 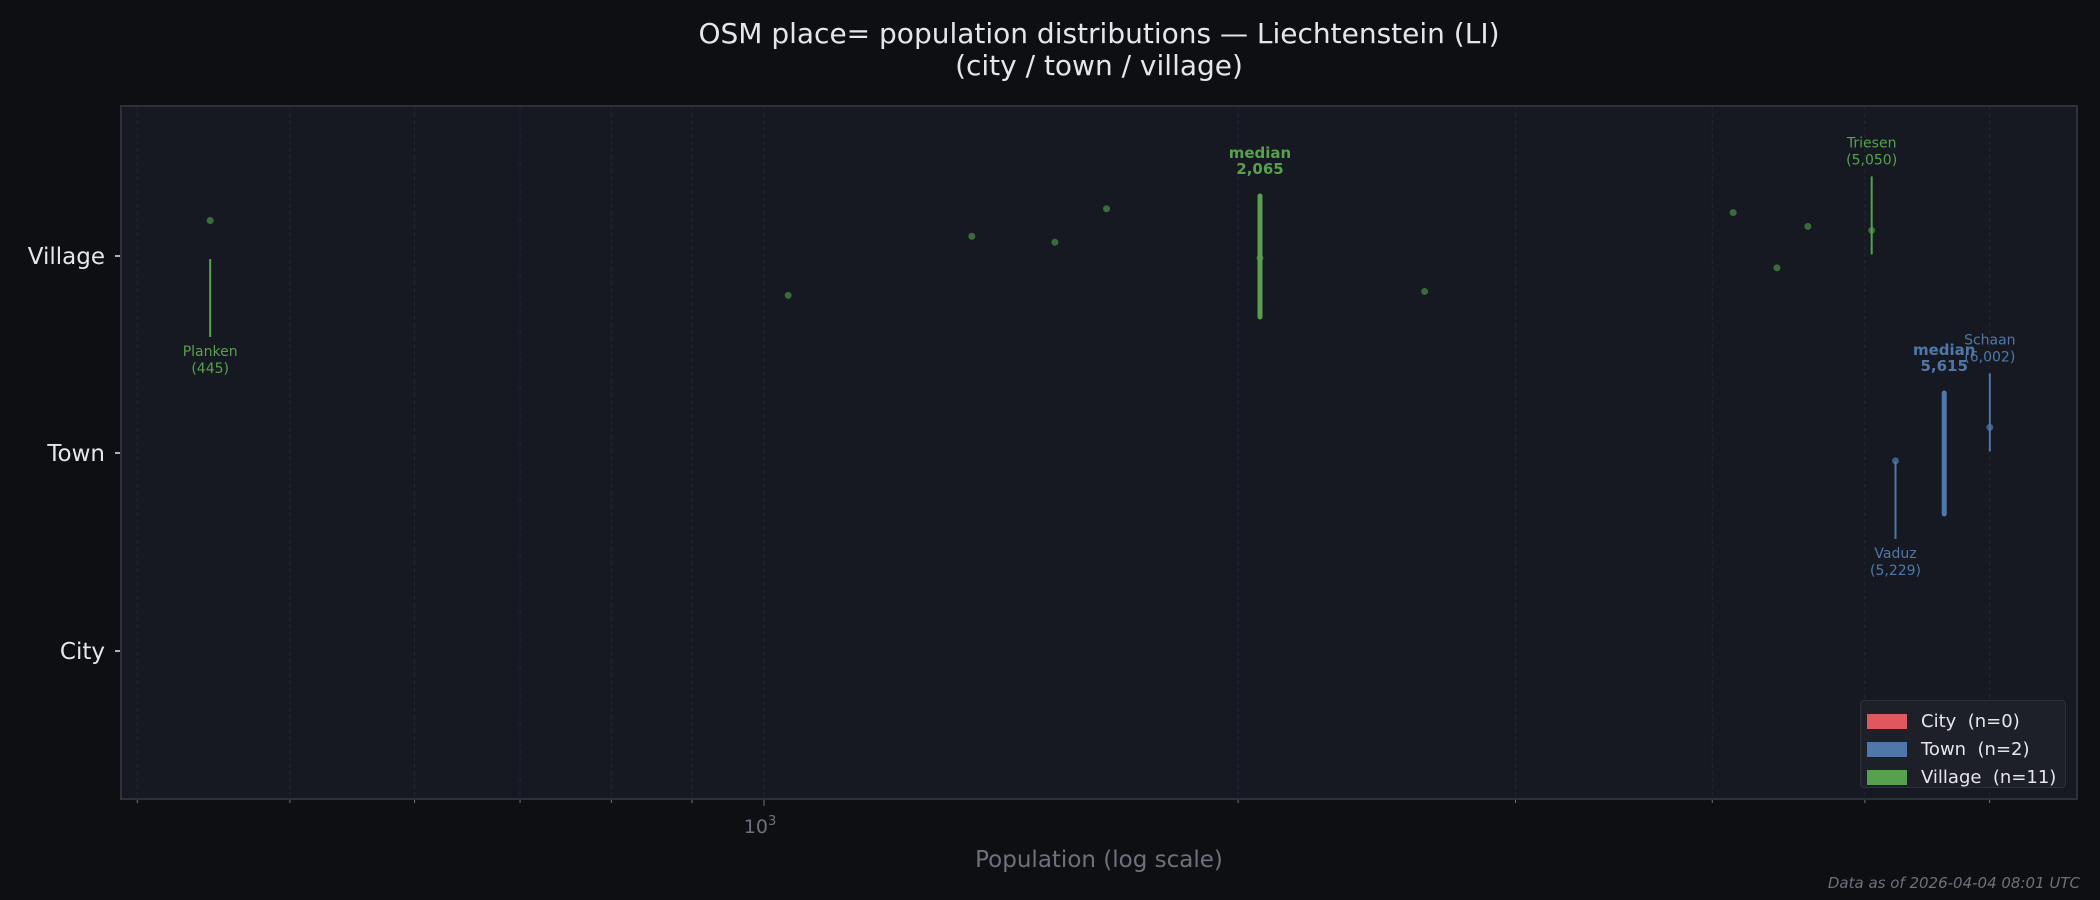 What do you see at coordinates (1887, 721) in the screenshot?
I see `legend-swatch-city` at bounding box center [1887, 721].